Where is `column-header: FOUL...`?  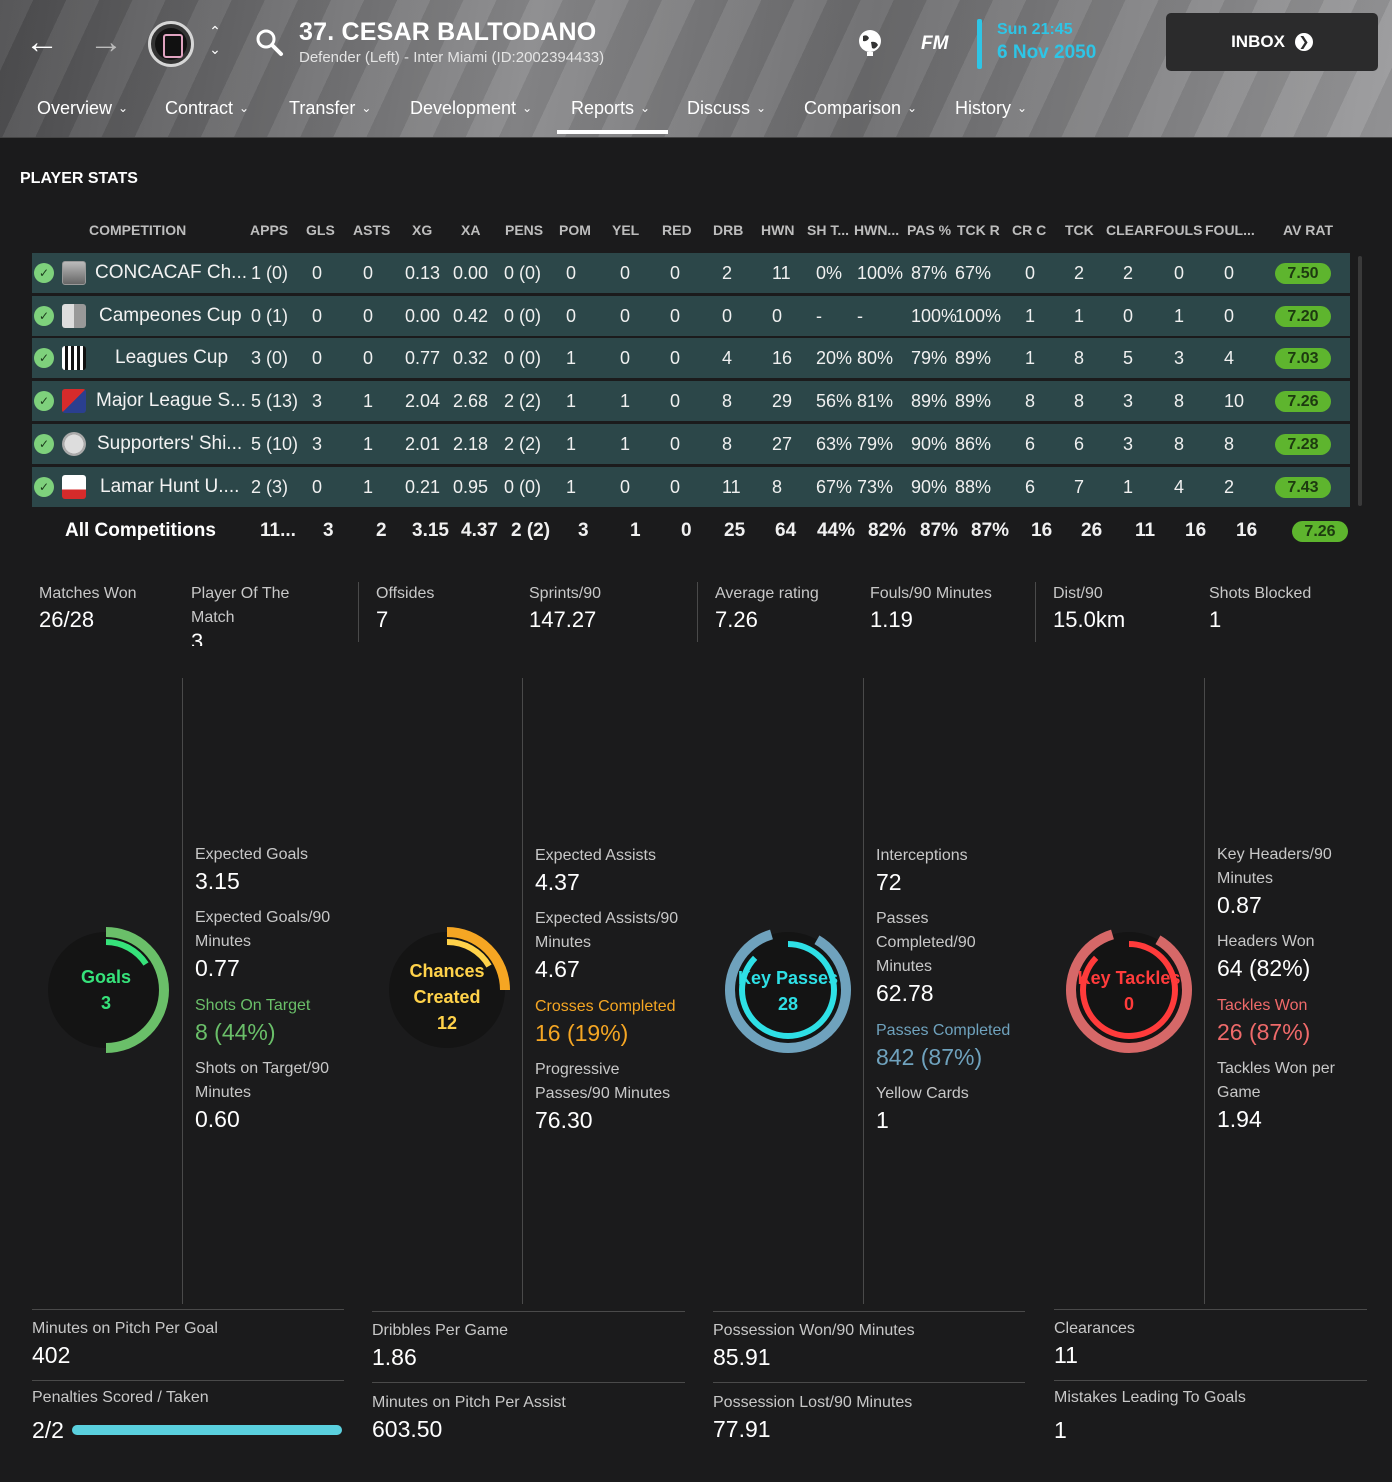
column-header: FOUL... is located at coordinates (1230, 230).